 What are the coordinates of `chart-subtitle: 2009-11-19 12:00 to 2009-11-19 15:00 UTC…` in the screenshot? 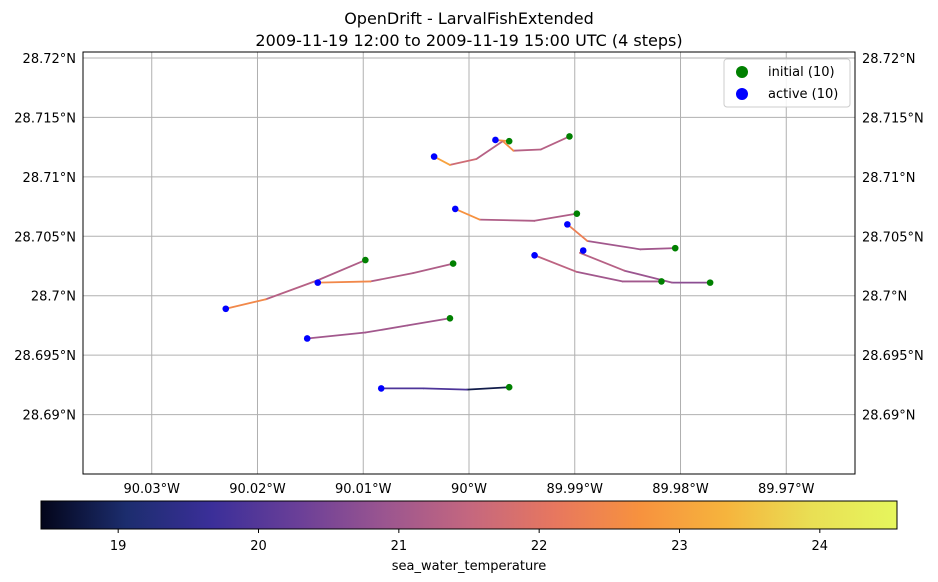 It's located at (468, 40).